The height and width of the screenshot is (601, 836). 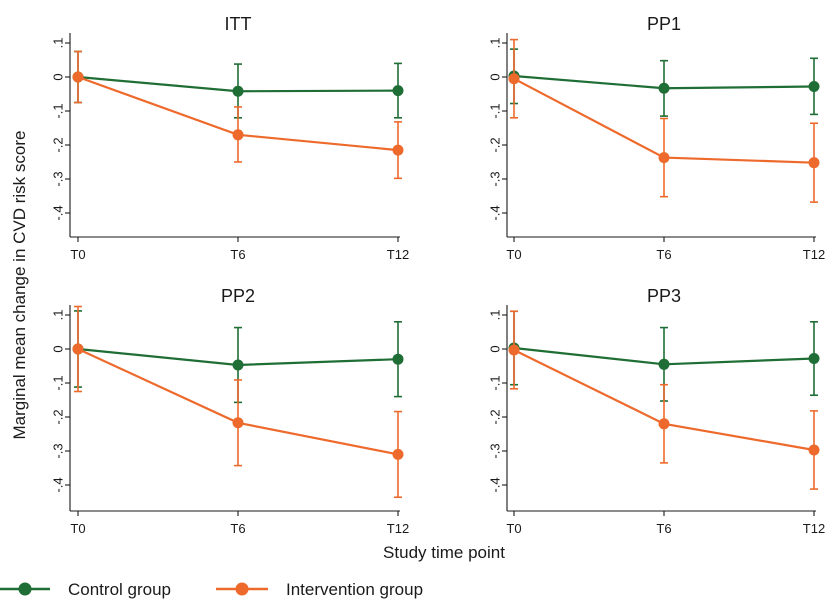 I want to click on panel-title: PP3, so click(x=664, y=296).